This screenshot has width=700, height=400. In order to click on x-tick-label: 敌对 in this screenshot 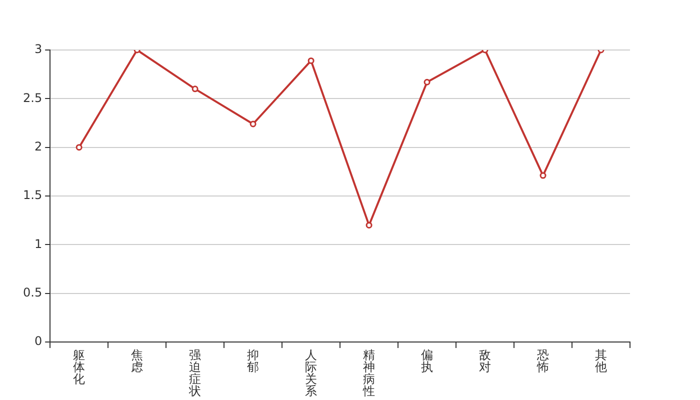, I will do `click(485, 361)`.